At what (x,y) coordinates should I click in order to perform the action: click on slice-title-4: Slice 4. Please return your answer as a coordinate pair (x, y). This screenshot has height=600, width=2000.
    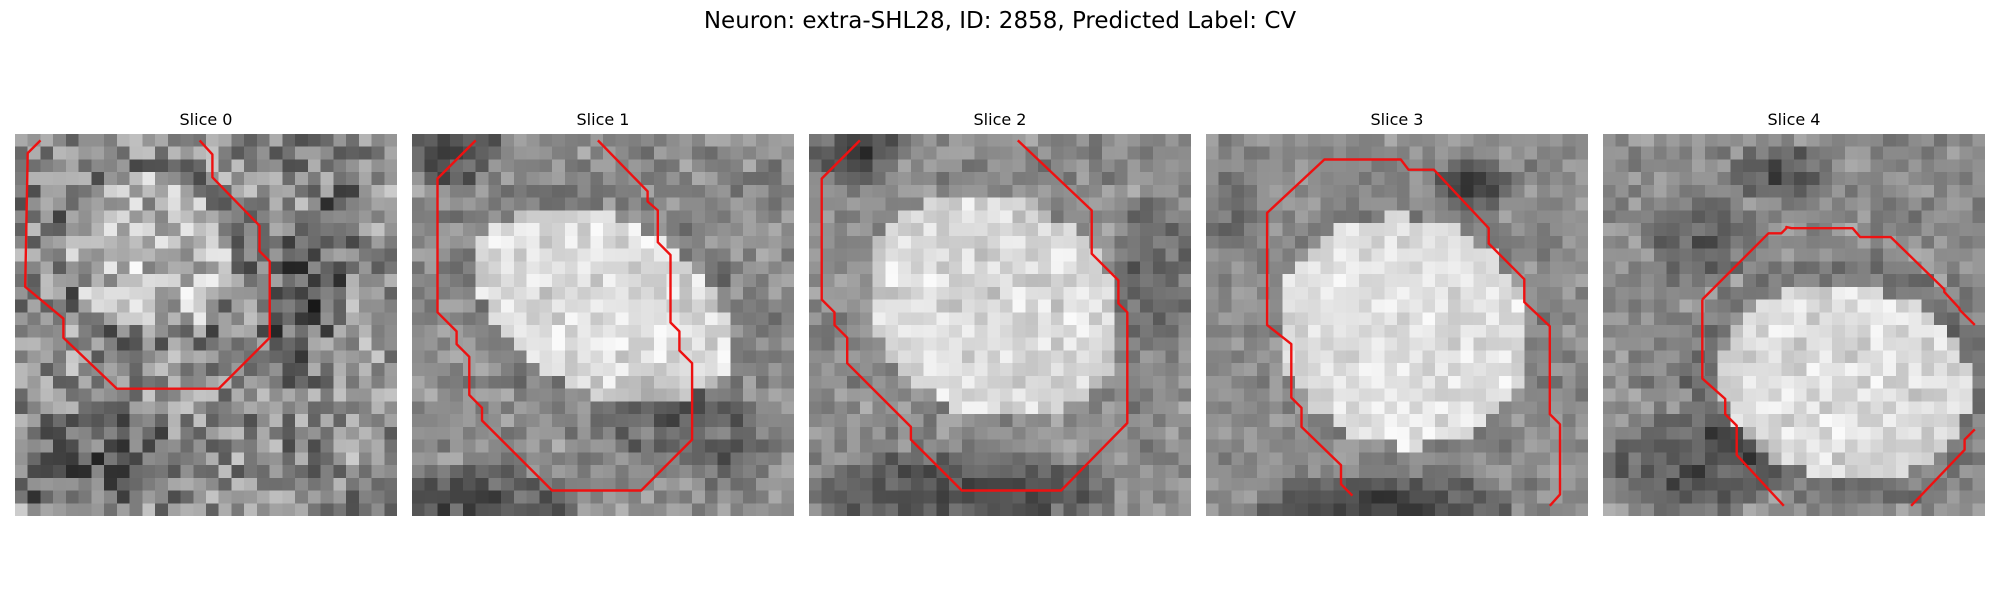
    Looking at the image, I should click on (1794, 119).